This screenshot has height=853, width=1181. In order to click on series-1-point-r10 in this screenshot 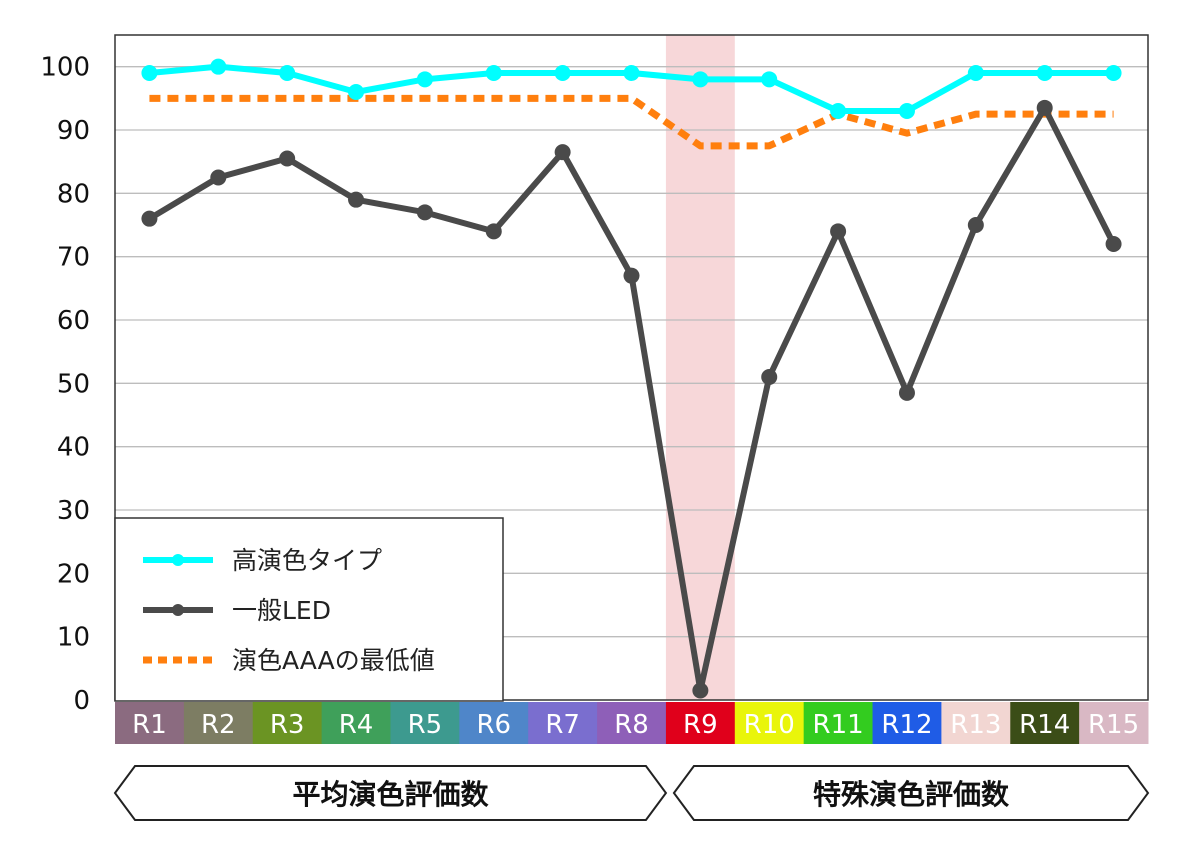, I will do `click(769, 377)`.